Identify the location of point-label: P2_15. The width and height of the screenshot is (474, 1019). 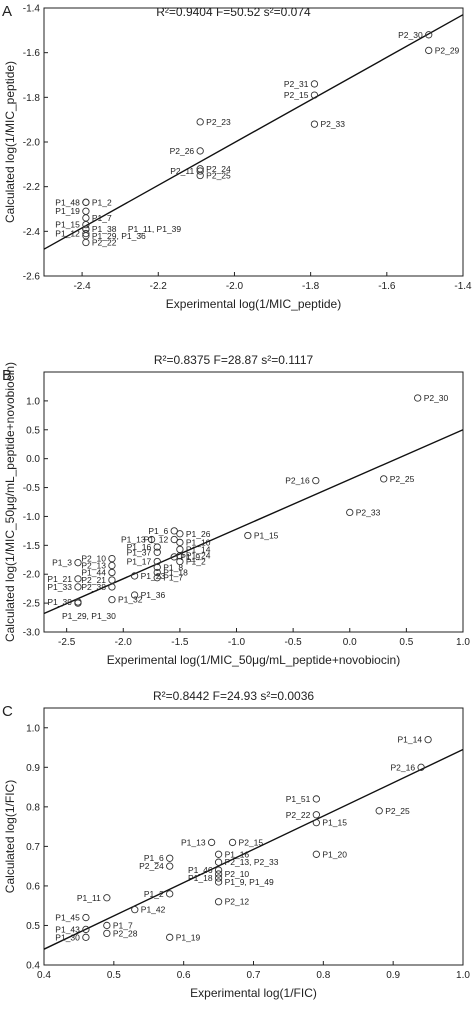
(251, 842).